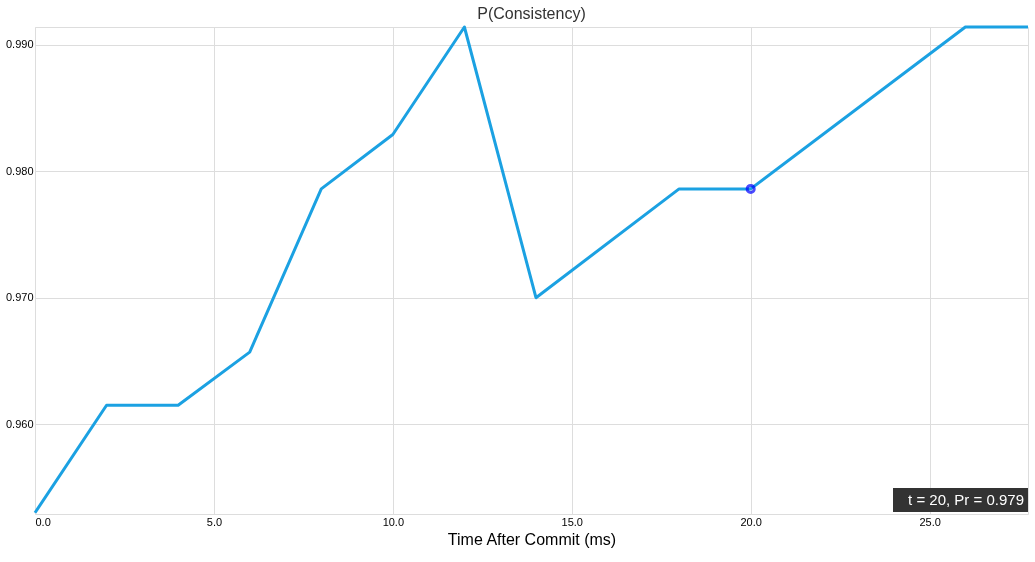 The height and width of the screenshot is (562, 1035). What do you see at coordinates (19, 170) in the screenshot?
I see `y-tick-label: 0.980` at bounding box center [19, 170].